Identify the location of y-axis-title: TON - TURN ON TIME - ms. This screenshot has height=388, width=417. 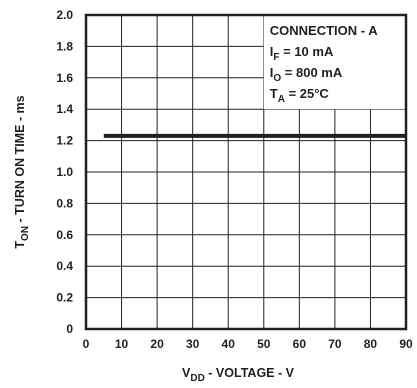
(22, 171).